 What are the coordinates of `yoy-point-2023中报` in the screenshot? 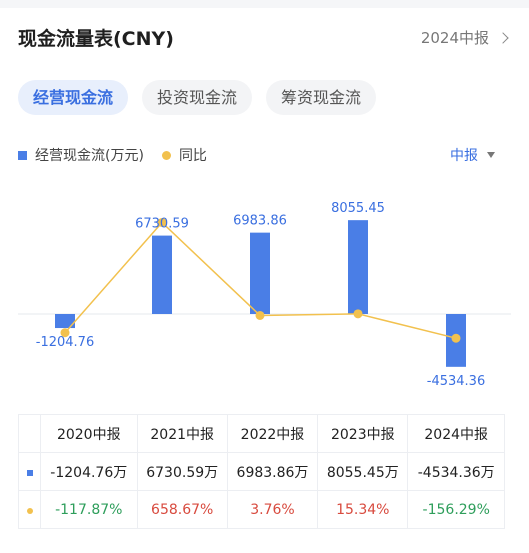 It's located at (358, 314).